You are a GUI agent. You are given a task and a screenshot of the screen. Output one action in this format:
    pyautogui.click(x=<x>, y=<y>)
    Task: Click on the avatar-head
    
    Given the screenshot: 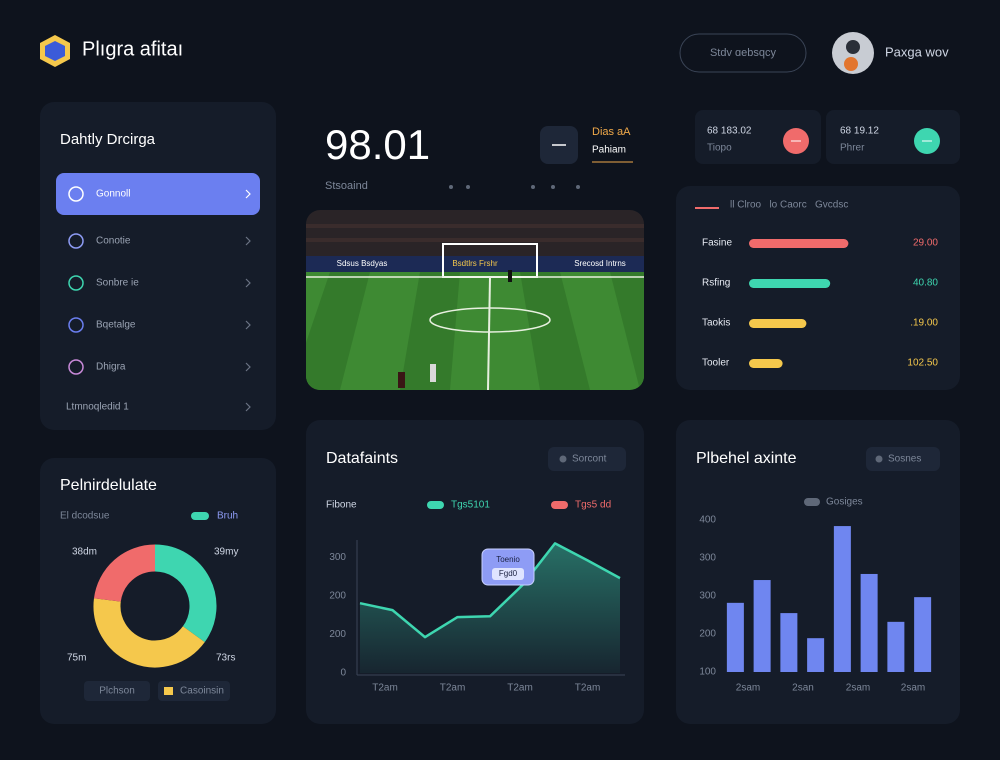 What is the action you would take?
    pyautogui.click(x=853, y=47)
    